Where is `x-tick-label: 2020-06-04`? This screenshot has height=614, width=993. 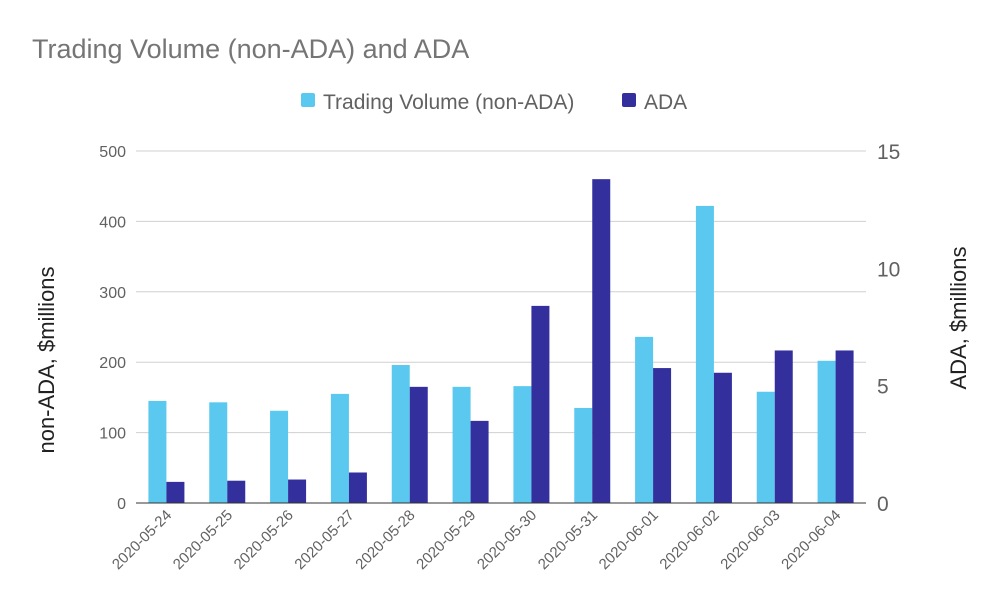
x-tick-label: 2020-06-04 is located at coordinates (811, 540).